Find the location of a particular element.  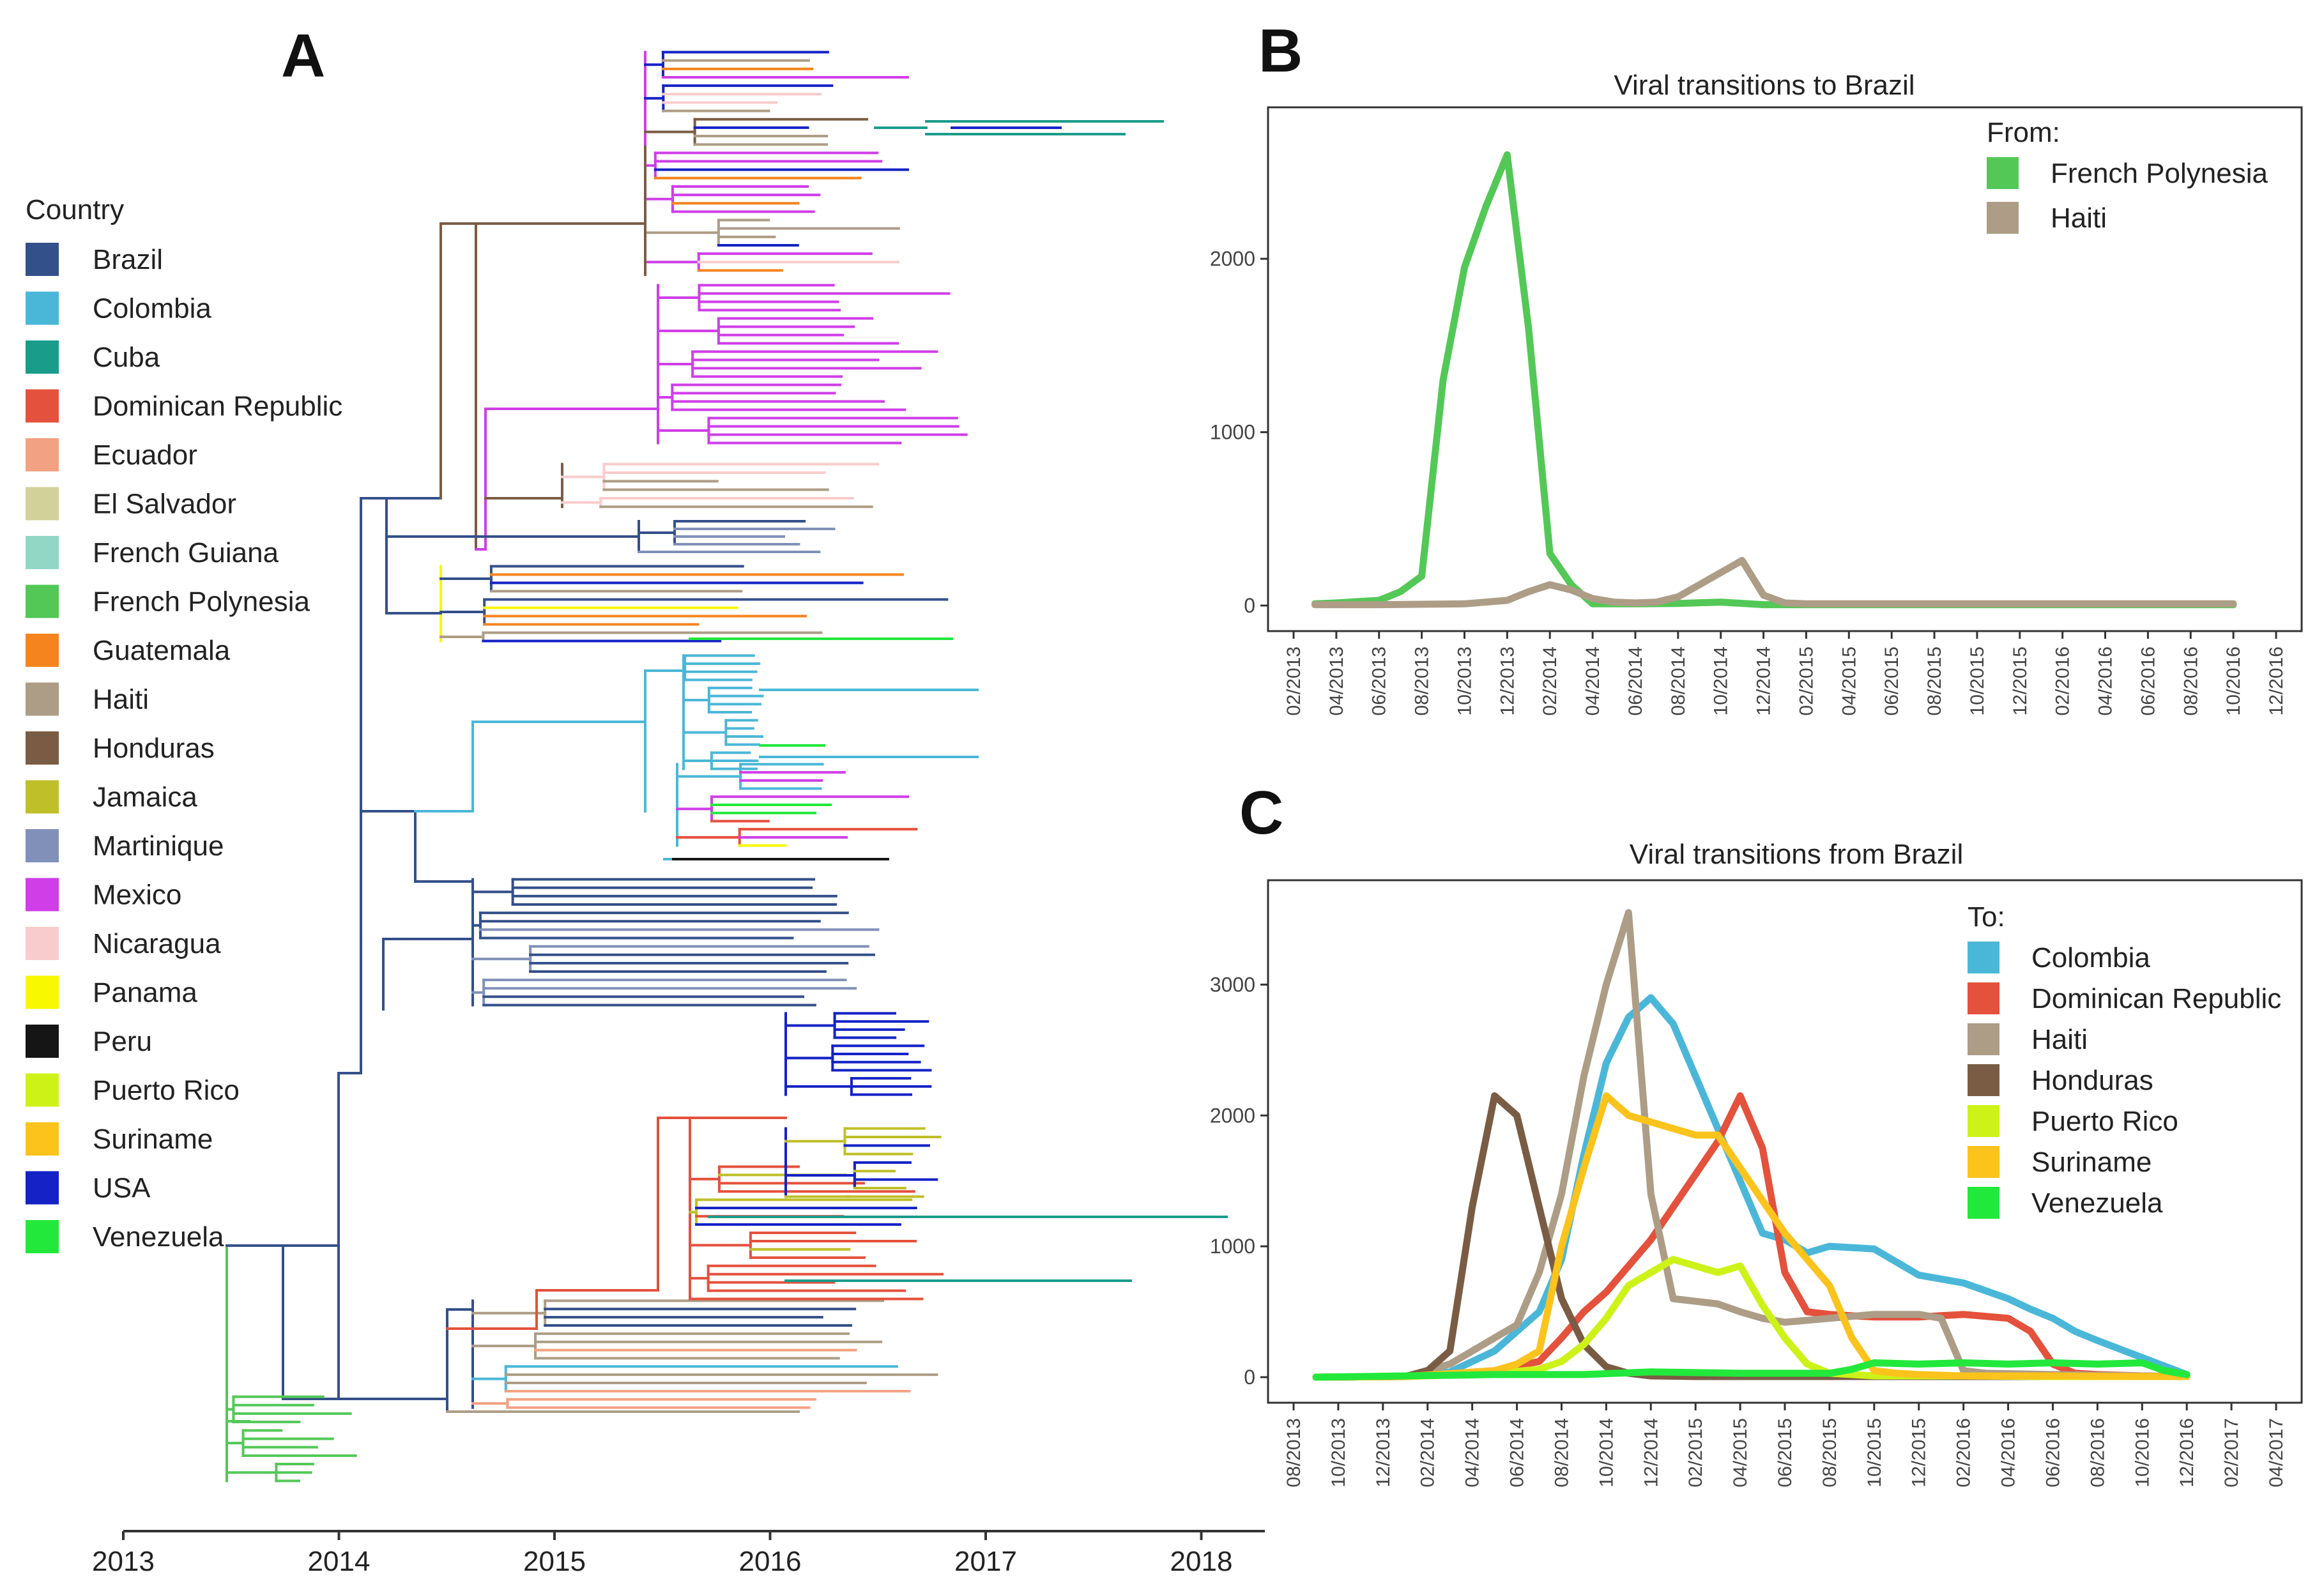

tree-axis-label-2016: 2016 is located at coordinates (770, 1561).